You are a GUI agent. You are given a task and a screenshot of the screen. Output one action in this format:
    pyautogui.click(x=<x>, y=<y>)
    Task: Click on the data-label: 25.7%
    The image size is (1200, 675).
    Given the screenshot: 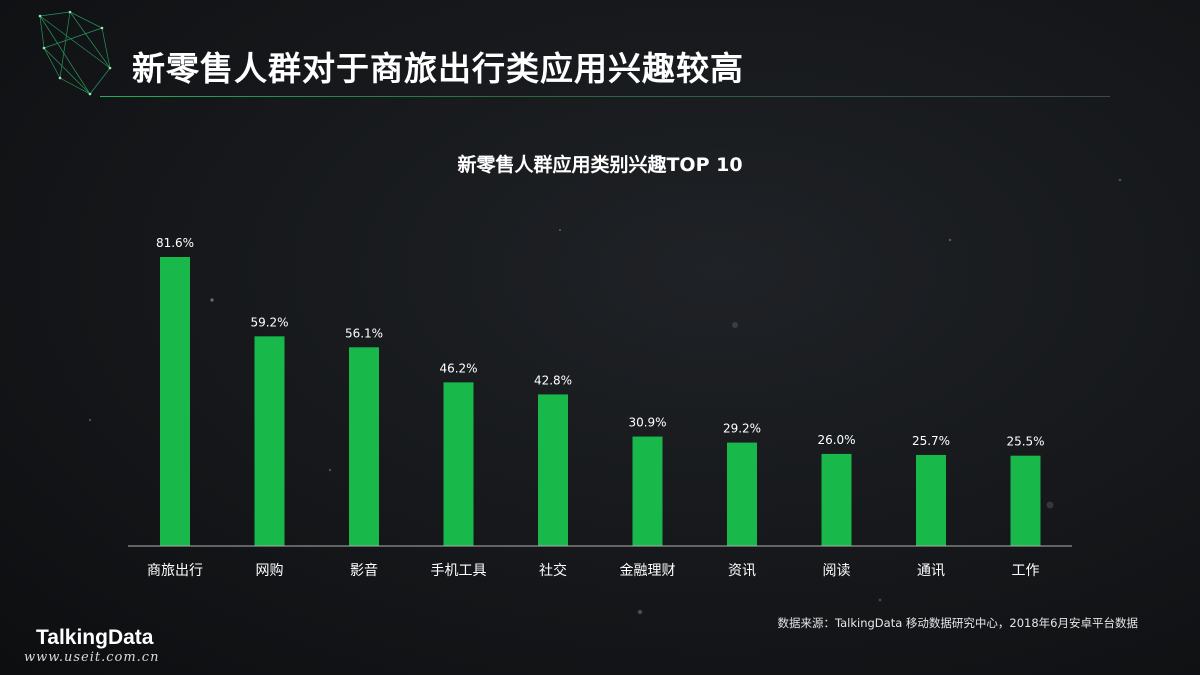 What is the action you would take?
    pyautogui.click(x=931, y=441)
    